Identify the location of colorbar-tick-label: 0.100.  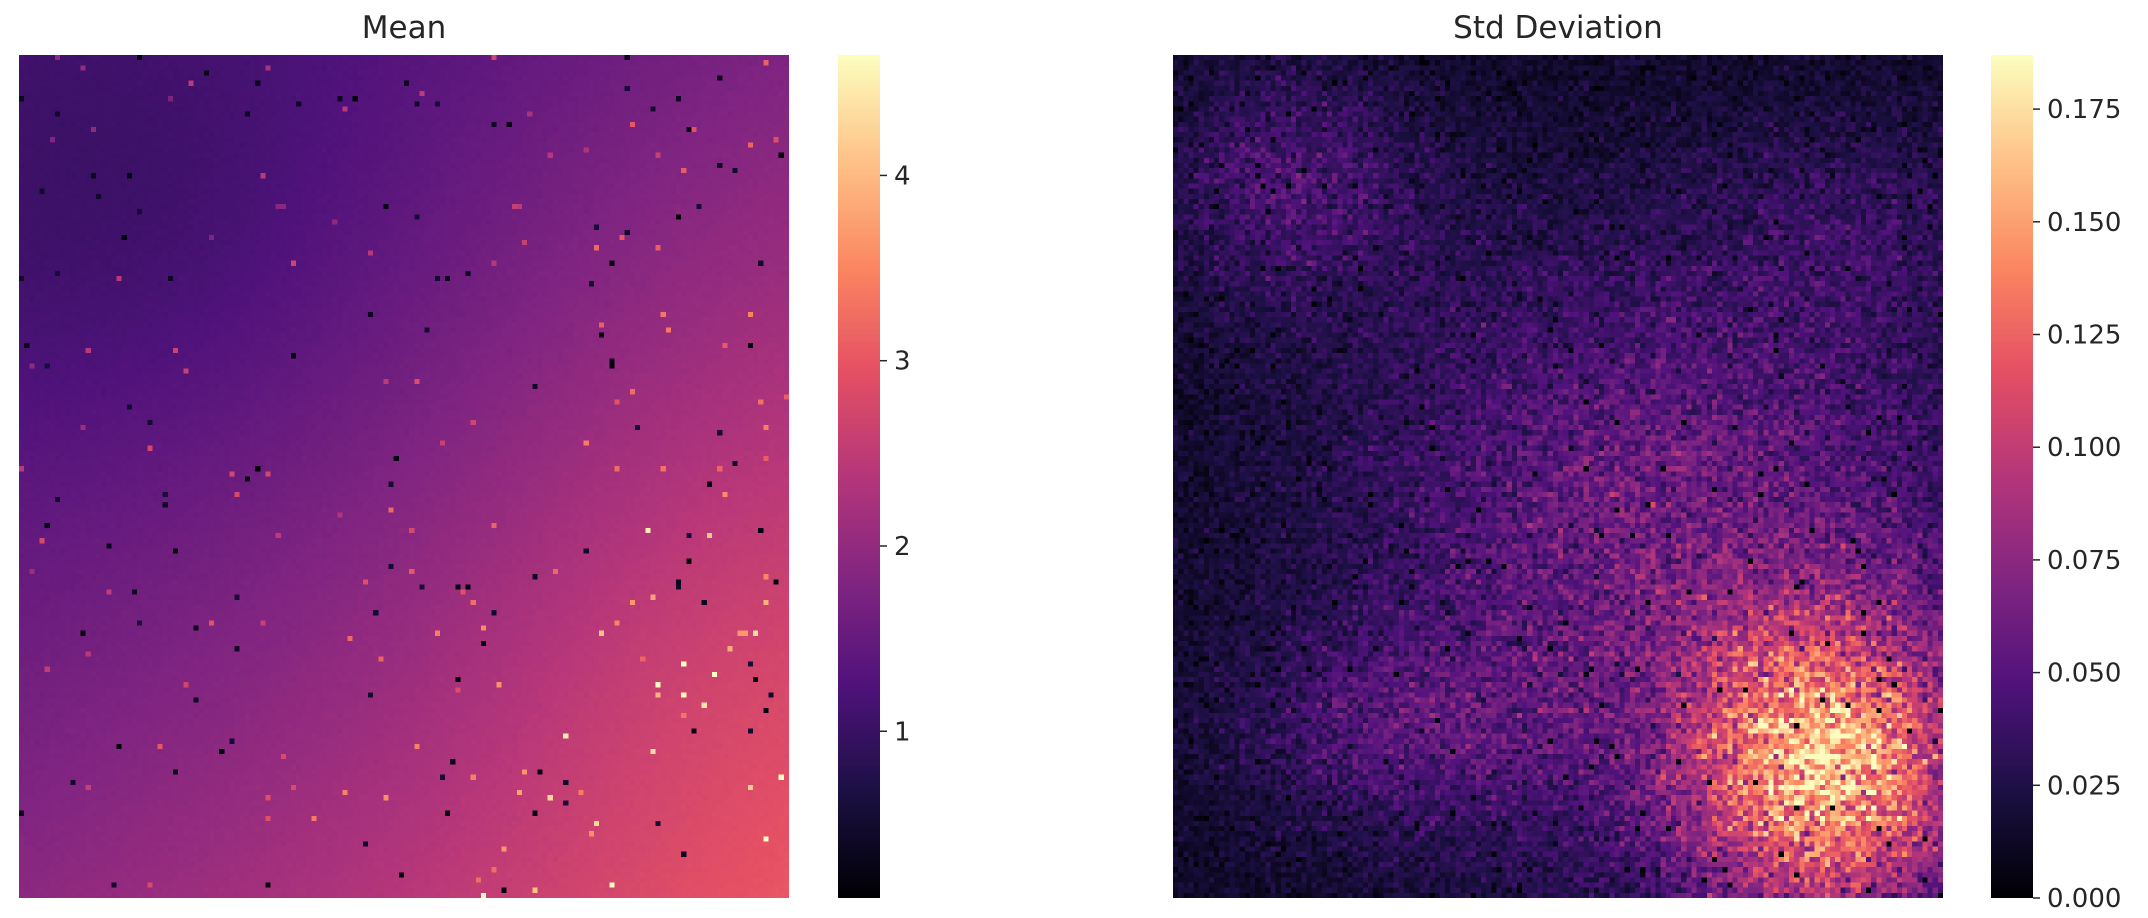
(2084, 448).